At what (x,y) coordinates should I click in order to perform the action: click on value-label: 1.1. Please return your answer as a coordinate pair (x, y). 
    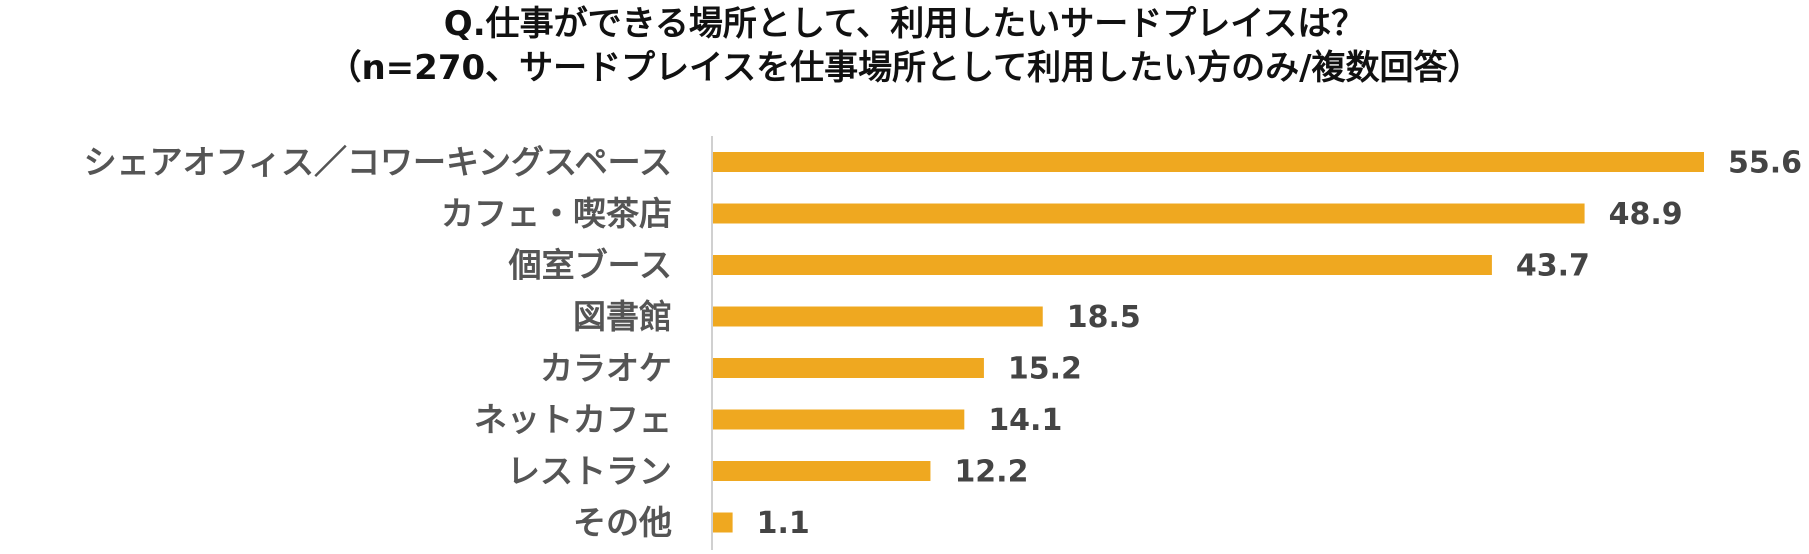
    Looking at the image, I should click on (783, 523).